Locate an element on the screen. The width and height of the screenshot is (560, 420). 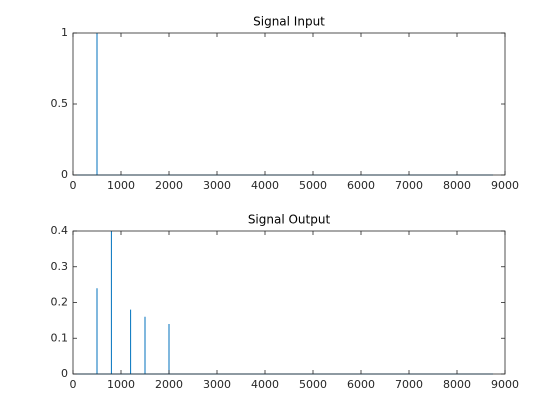
y-tick-label: 0.3 is located at coordinates (60, 266).